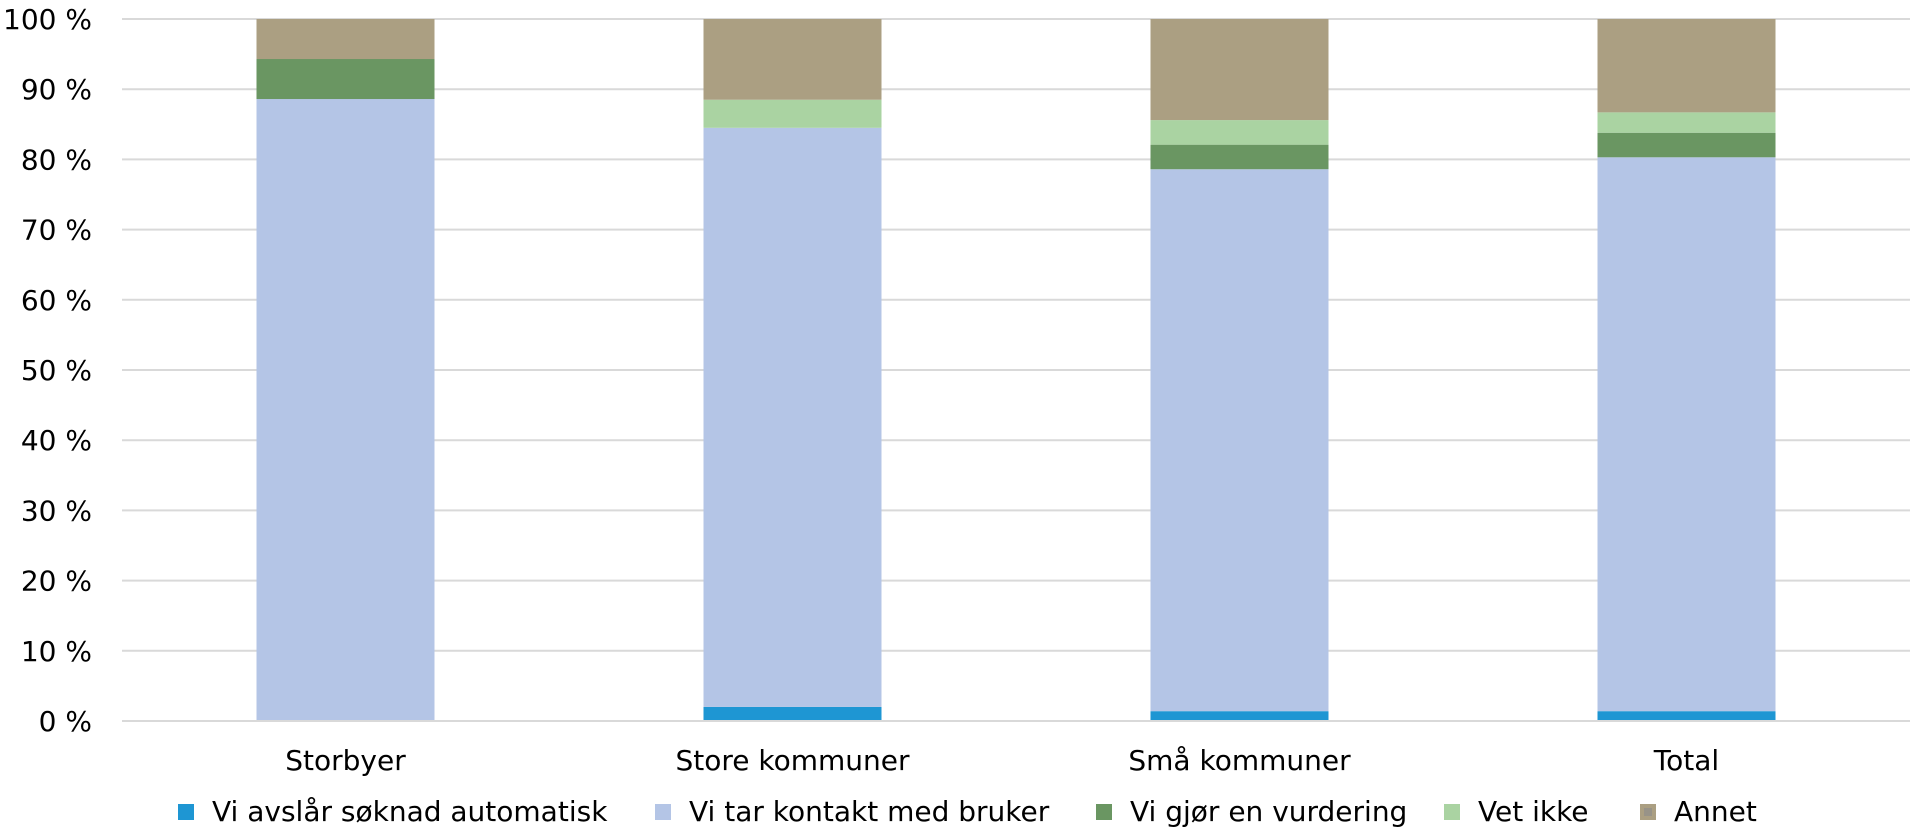 The width and height of the screenshot is (1910, 831). What do you see at coordinates (56, 89) in the screenshot?
I see `y-tick-label: 90 %` at bounding box center [56, 89].